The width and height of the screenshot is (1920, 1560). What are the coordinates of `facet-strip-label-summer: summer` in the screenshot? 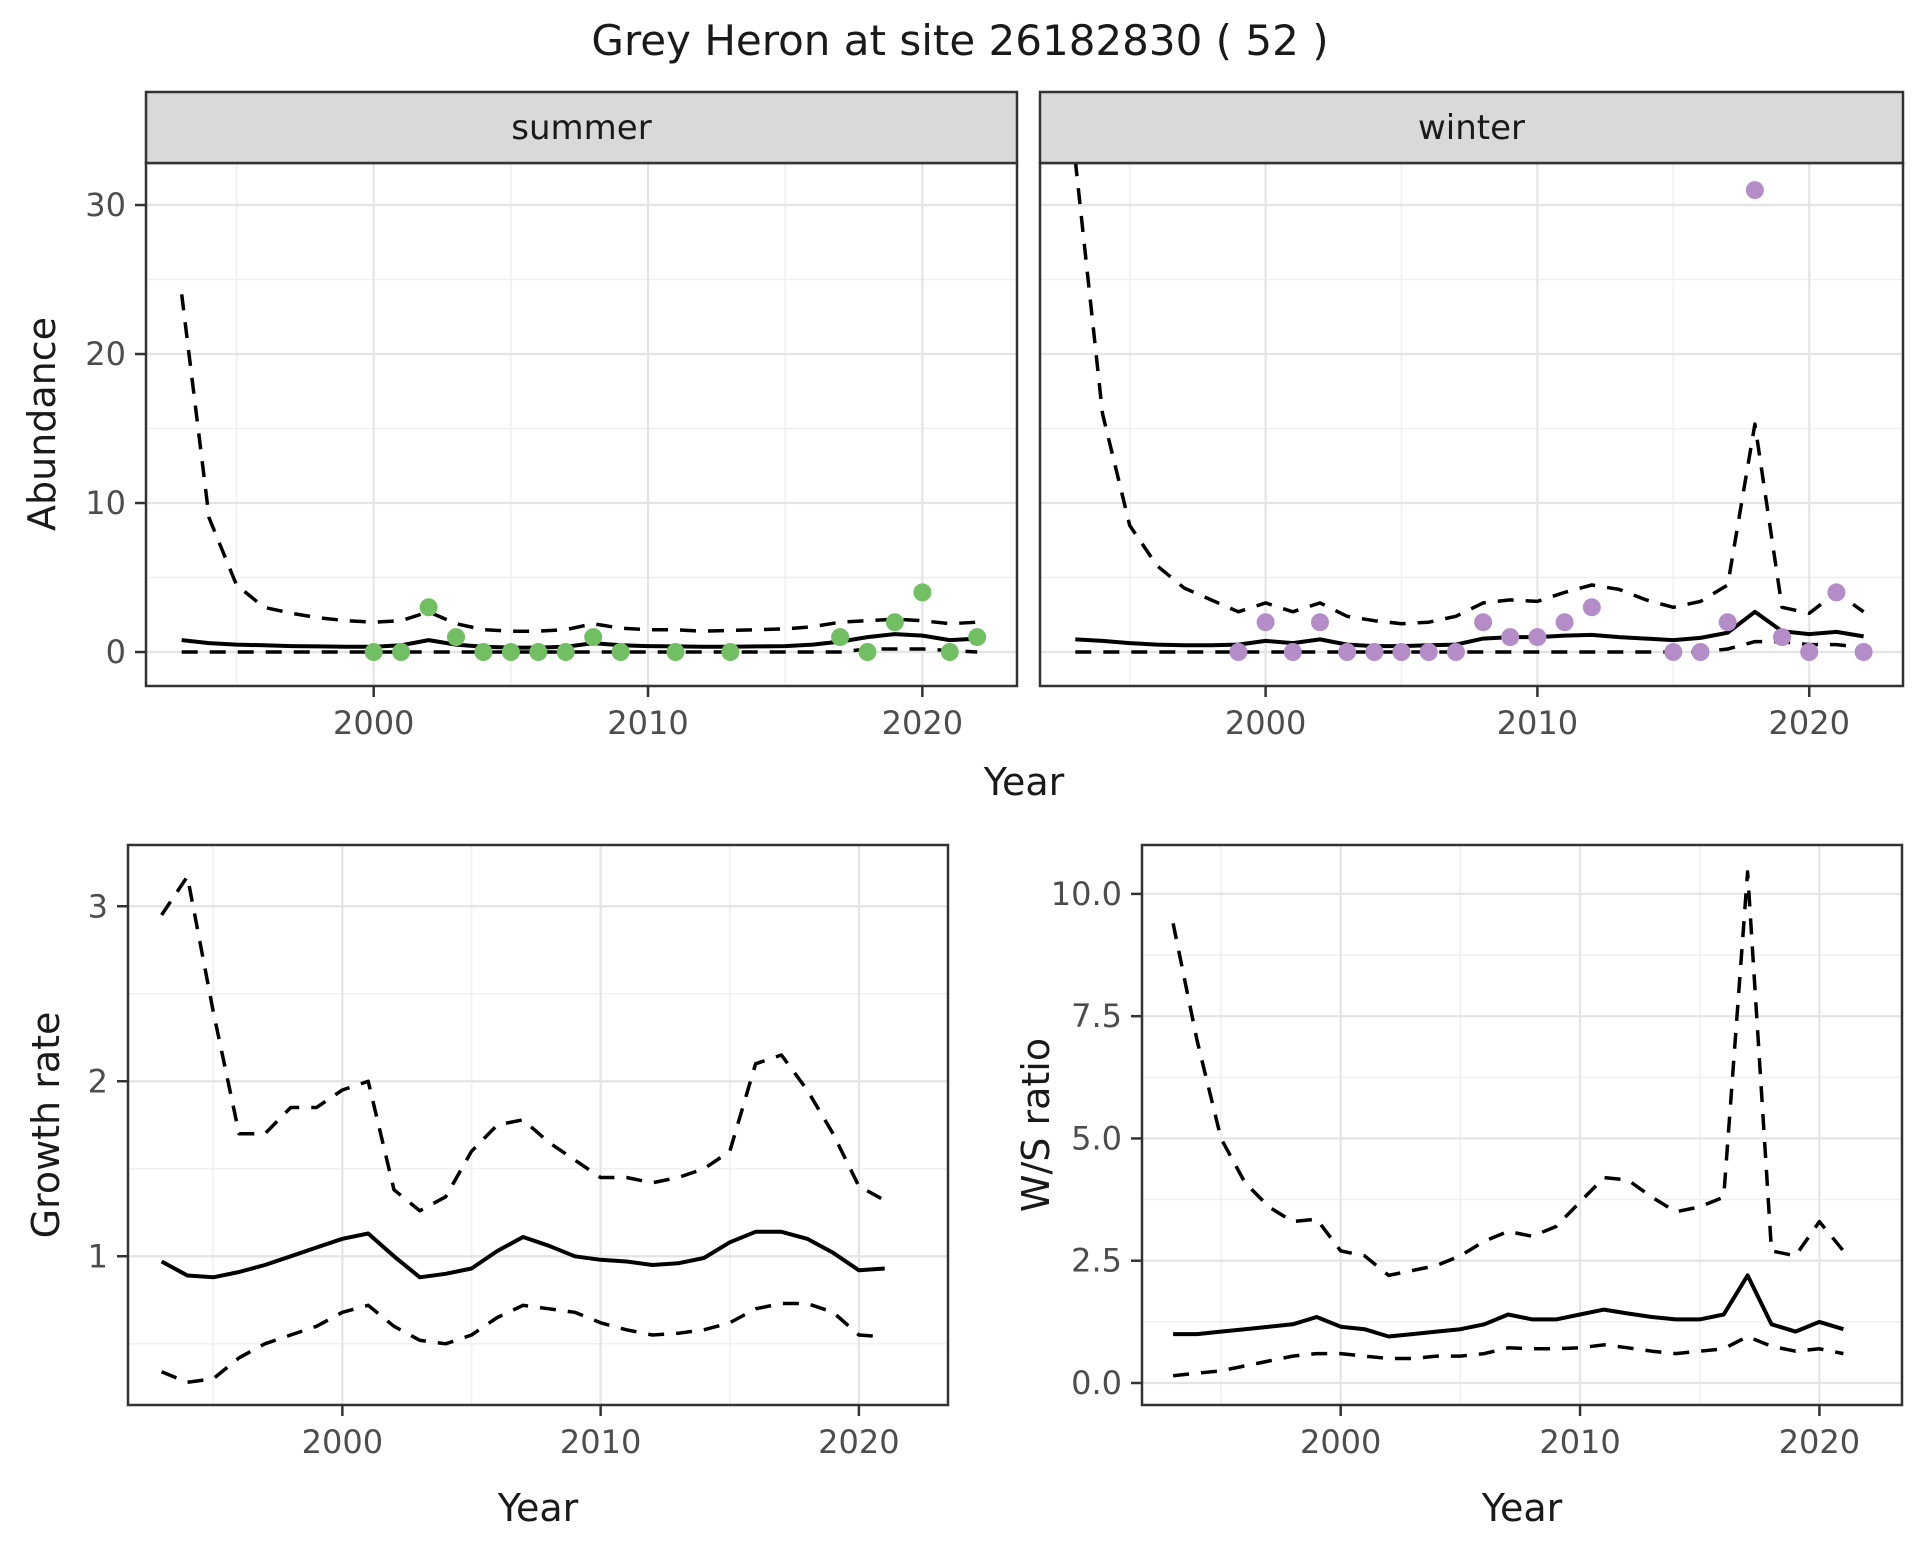 It's located at (581, 127).